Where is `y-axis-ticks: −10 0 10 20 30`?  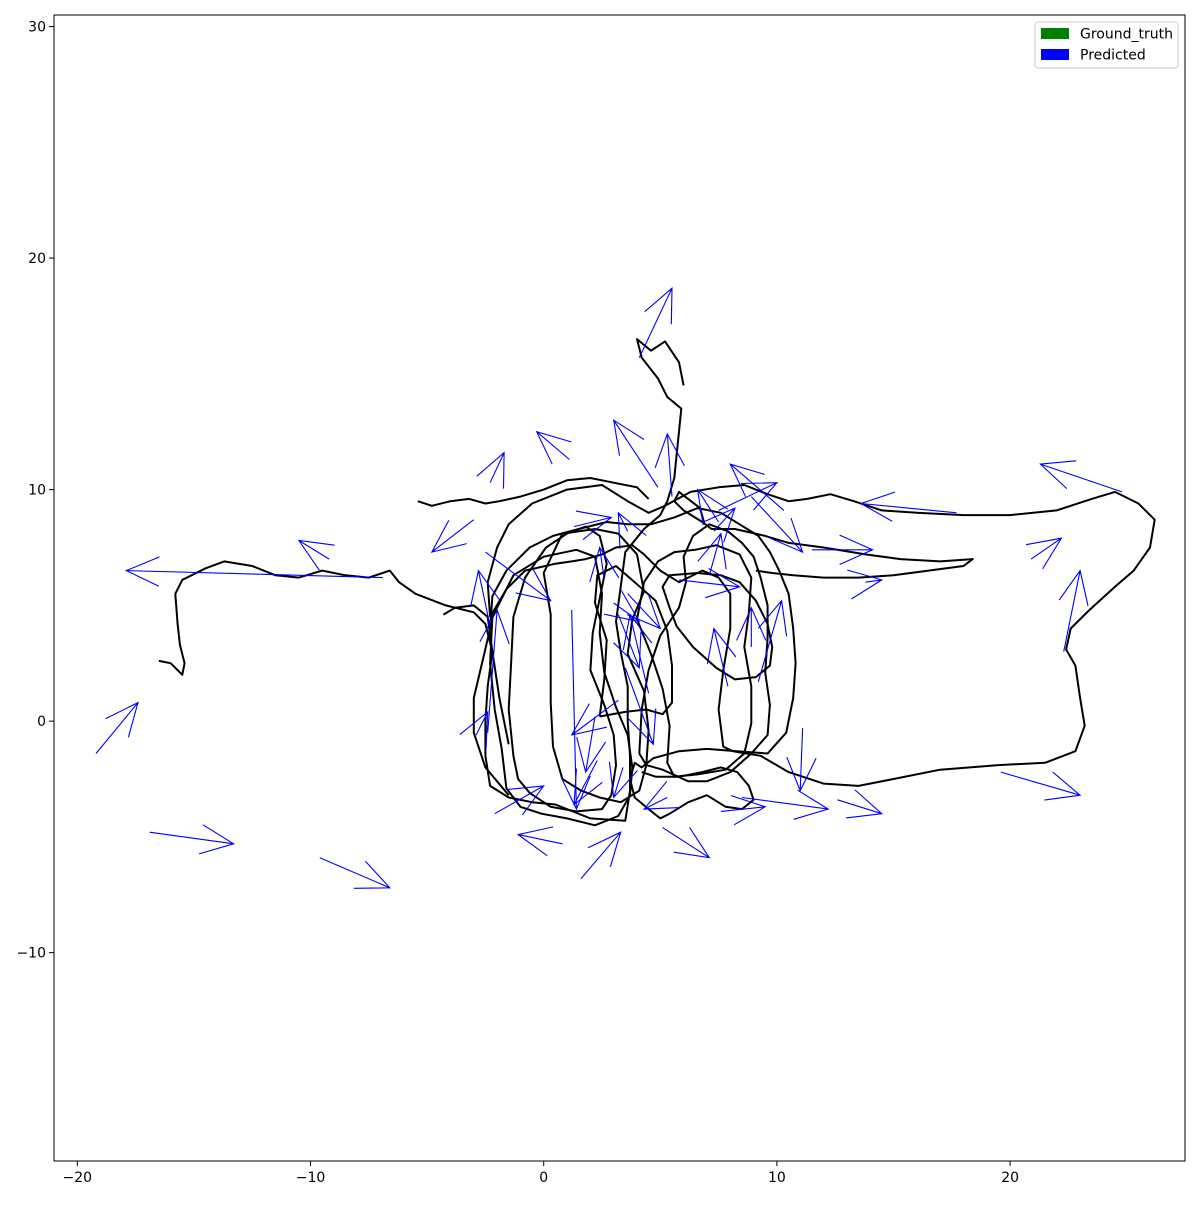
y-axis-ticks: −10 0 10 20 30 is located at coordinates (35, 491).